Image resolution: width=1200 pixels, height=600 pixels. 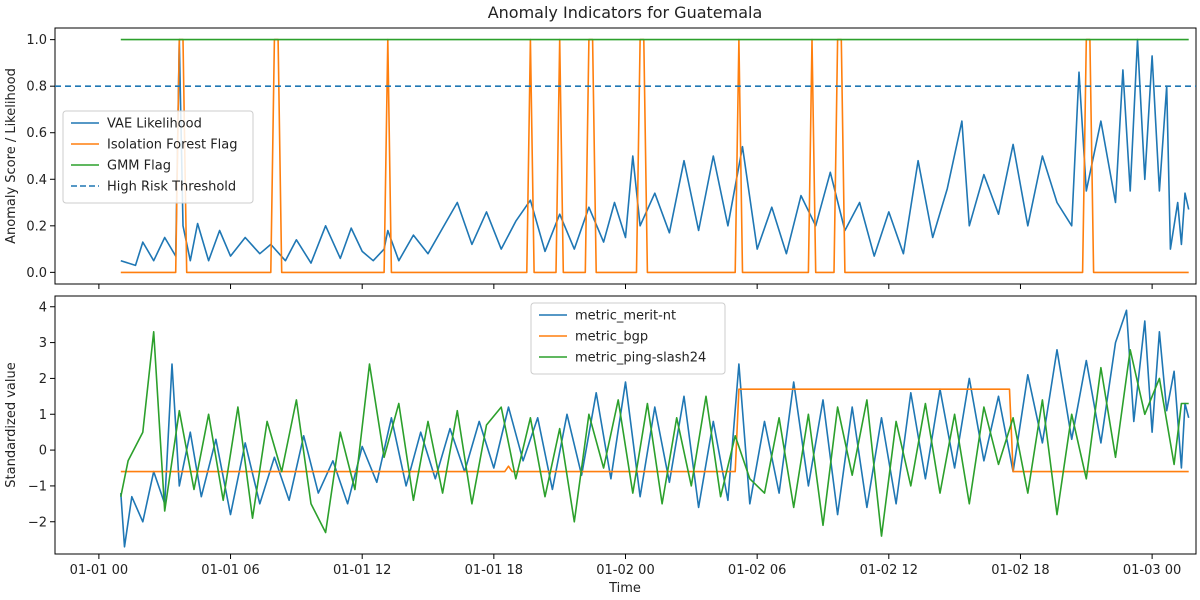 What do you see at coordinates (1020, 570) in the screenshot?
I see `x-tick-label: 01-02 18` at bounding box center [1020, 570].